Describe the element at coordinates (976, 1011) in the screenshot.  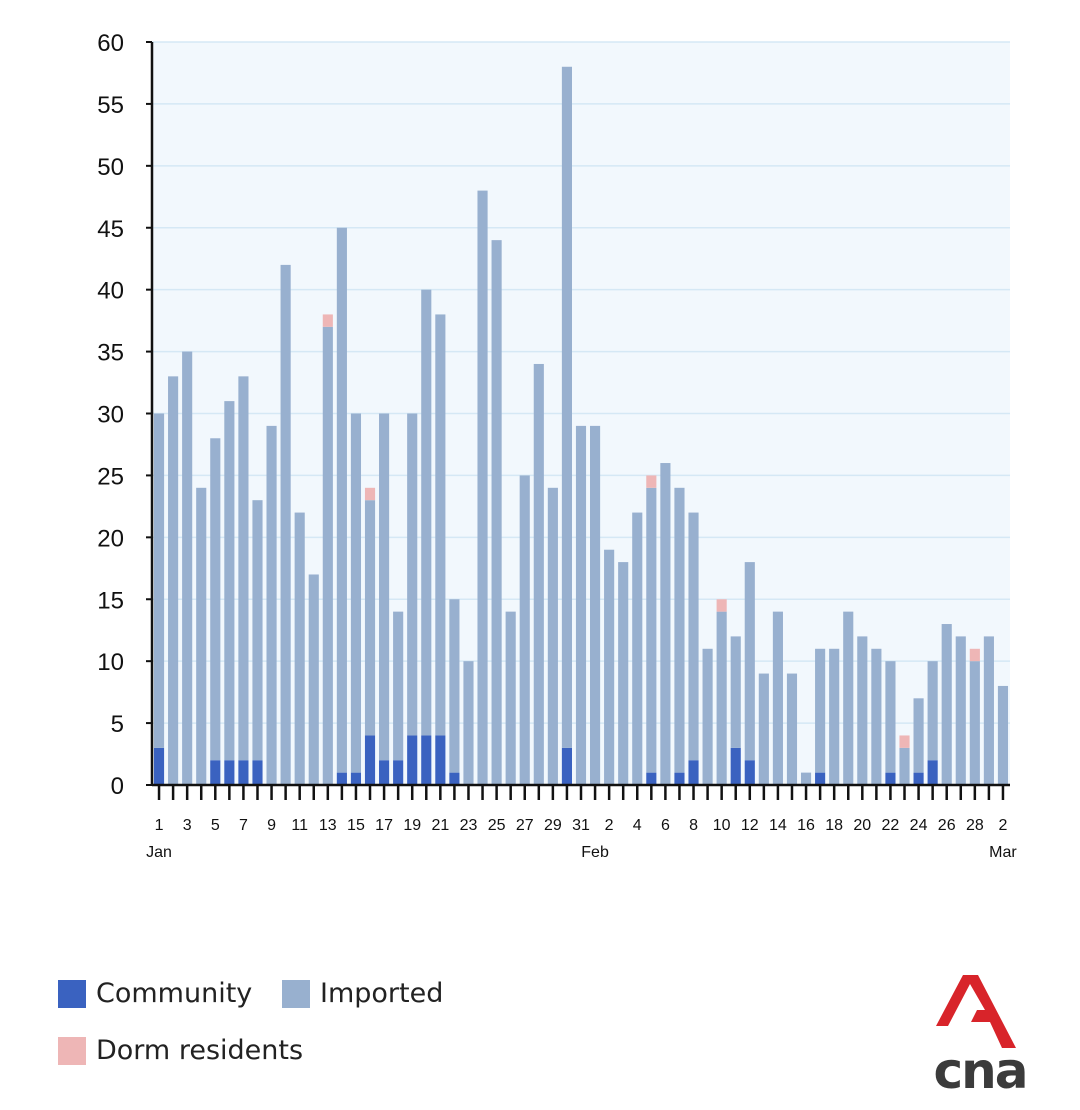
I see `cna-logo-mark` at that location.